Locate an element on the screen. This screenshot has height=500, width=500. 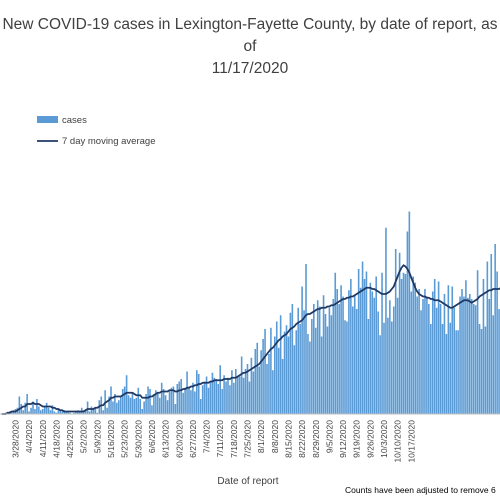
x-tick-label: 8/22/2020 is located at coordinates (302, 439).